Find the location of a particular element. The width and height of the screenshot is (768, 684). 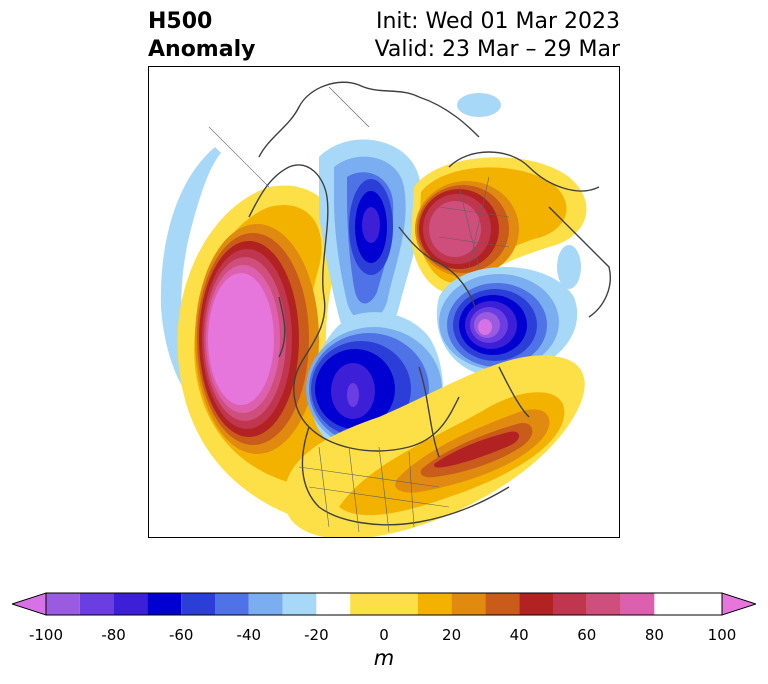

colorbar-tick-label: 60 is located at coordinates (587, 635).